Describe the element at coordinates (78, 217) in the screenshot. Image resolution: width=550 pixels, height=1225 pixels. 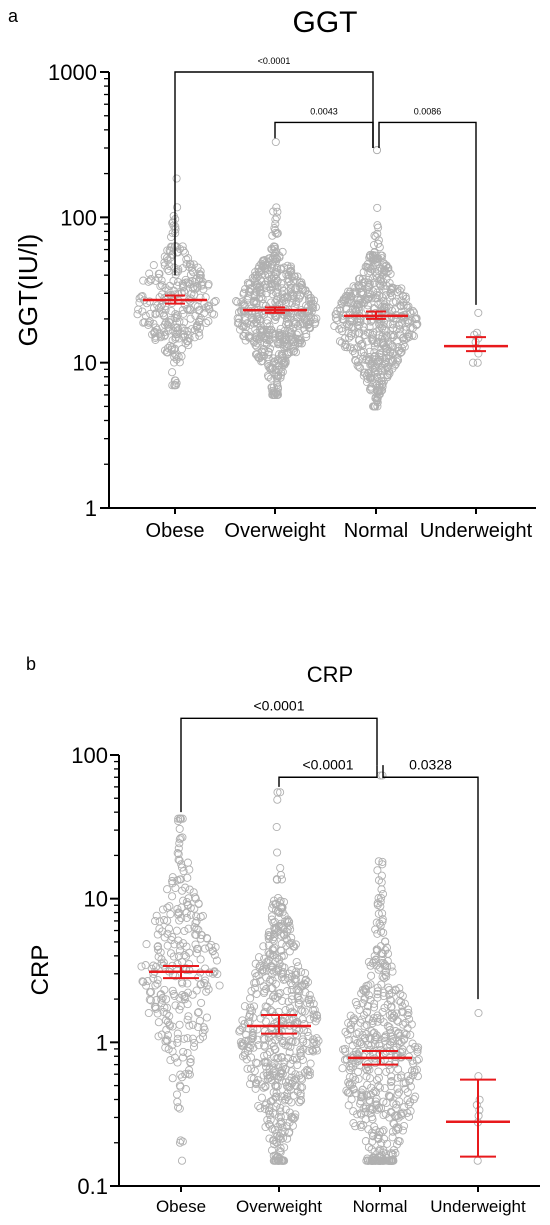
I see `y-tick-label: 100` at that location.